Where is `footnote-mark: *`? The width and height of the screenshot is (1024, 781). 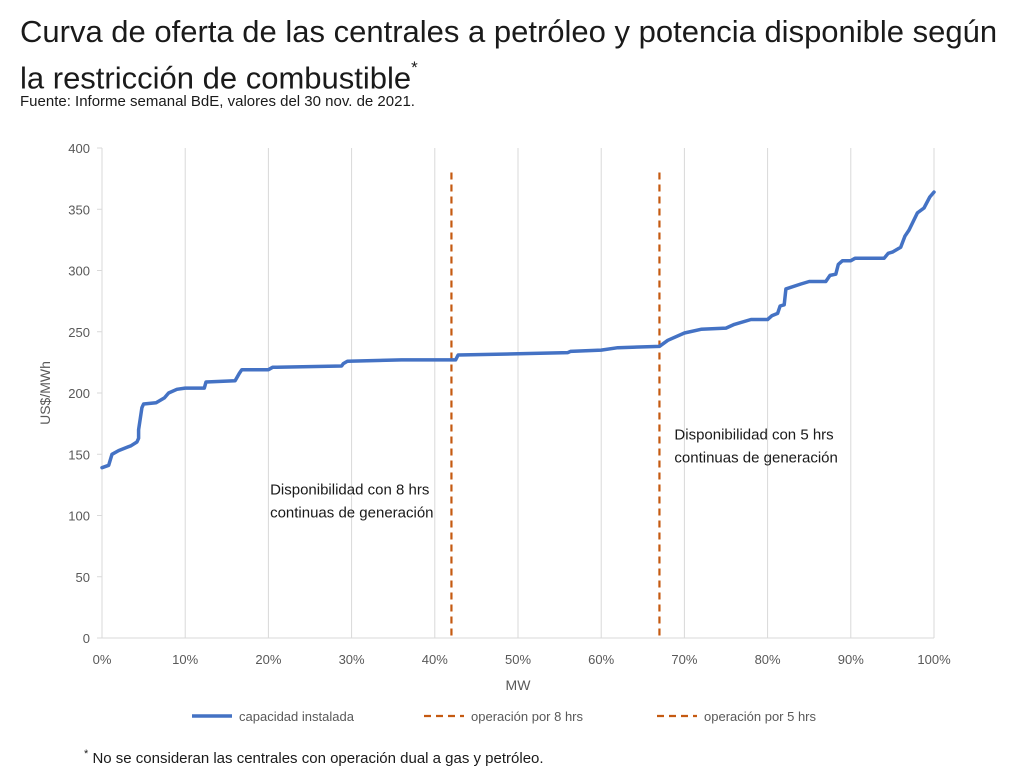
footnote-mark: * is located at coordinates (86, 754).